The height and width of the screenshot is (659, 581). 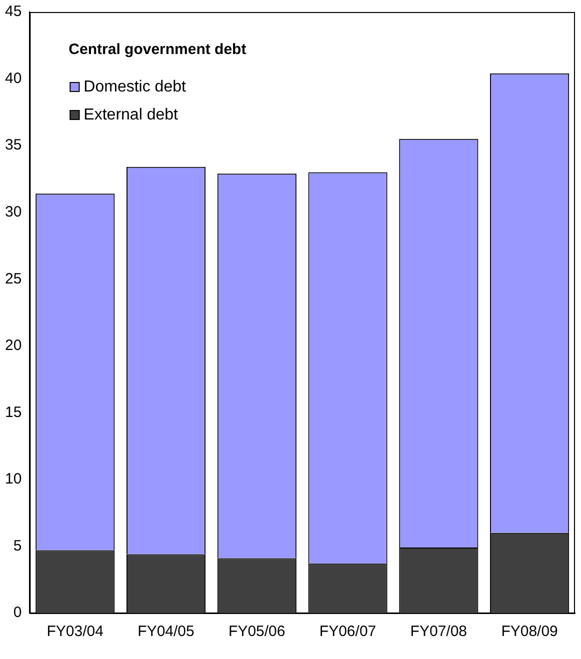 What do you see at coordinates (13, 78) in the screenshot?
I see `y-tick-label: 40` at bounding box center [13, 78].